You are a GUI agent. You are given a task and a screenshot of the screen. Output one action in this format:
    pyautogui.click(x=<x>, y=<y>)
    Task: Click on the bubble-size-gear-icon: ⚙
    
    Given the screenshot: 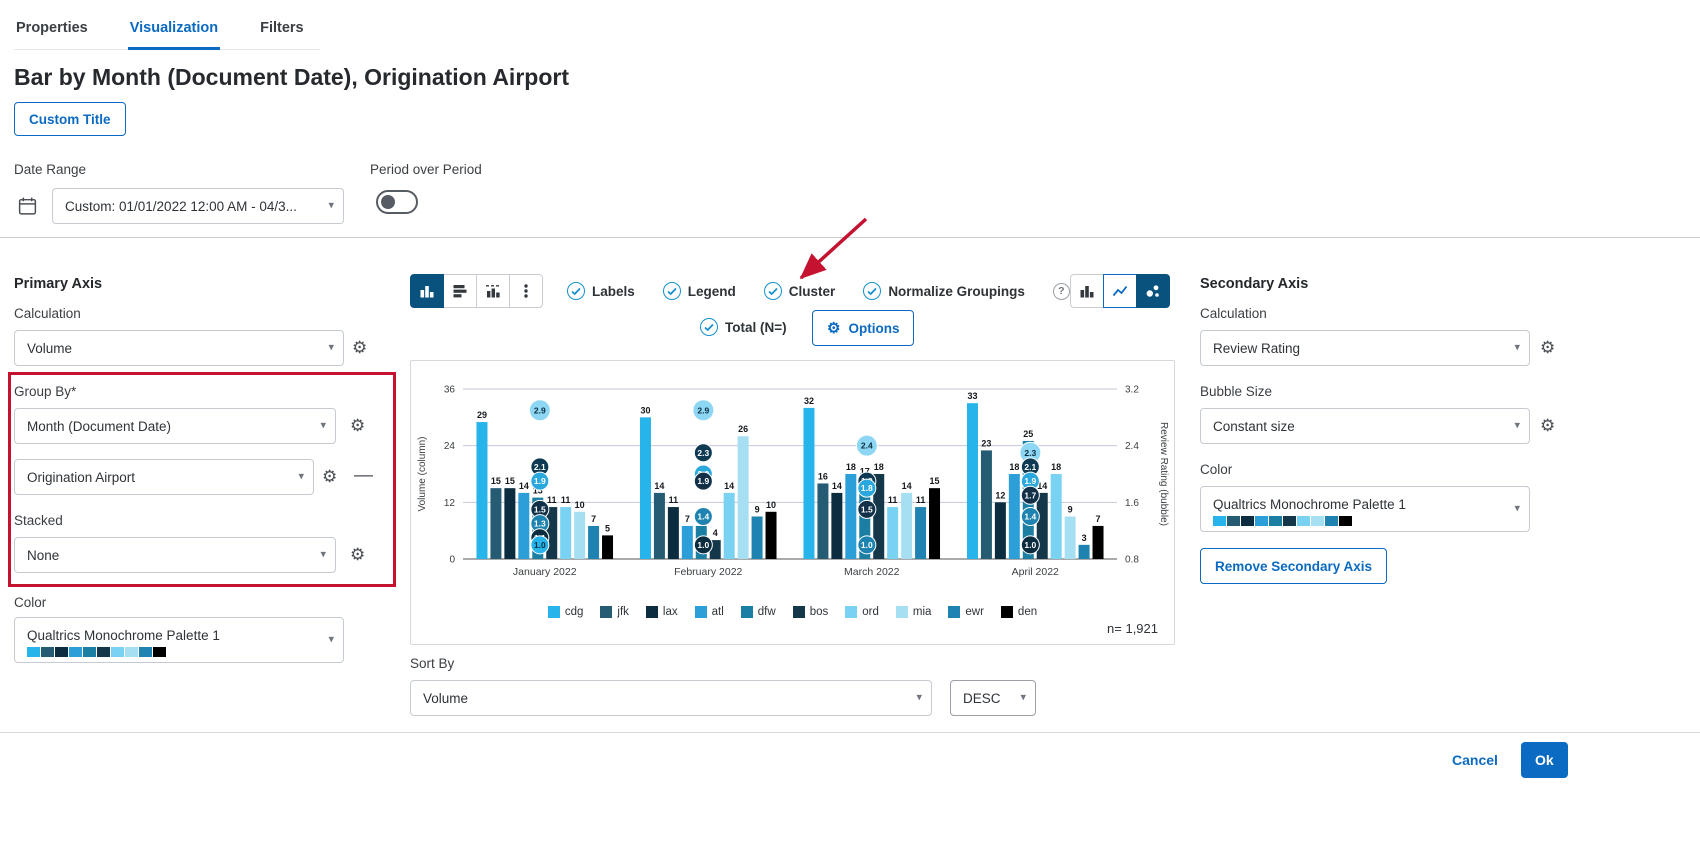 What is the action you would take?
    pyautogui.click(x=1548, y=425)
    